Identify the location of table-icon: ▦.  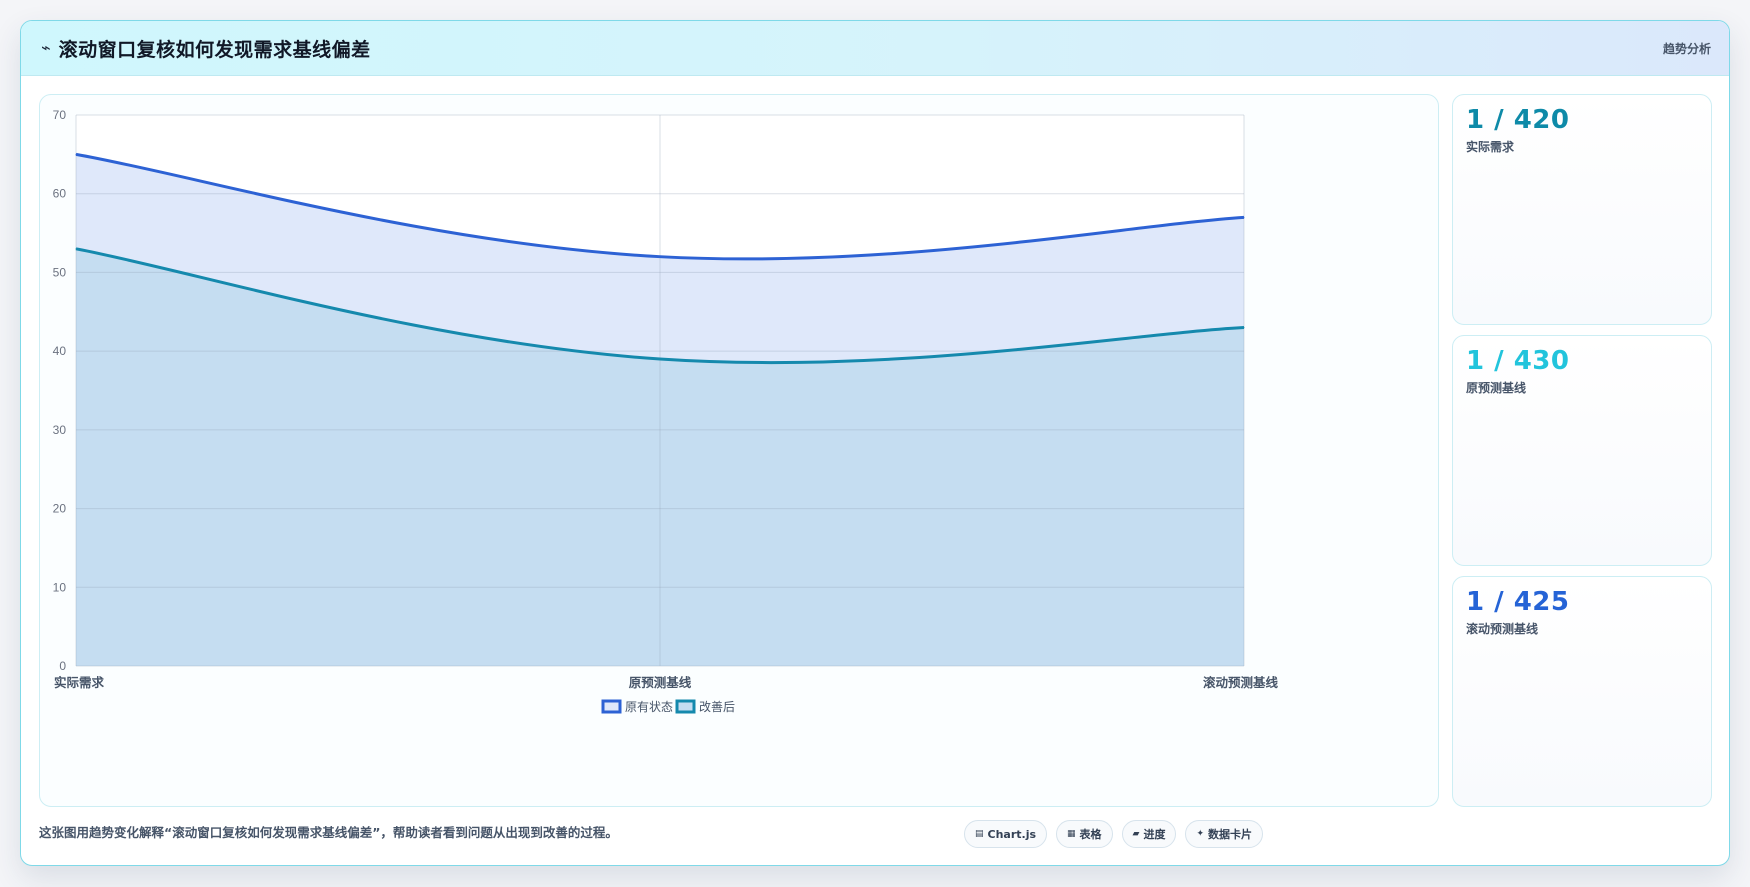
(1071, 834).